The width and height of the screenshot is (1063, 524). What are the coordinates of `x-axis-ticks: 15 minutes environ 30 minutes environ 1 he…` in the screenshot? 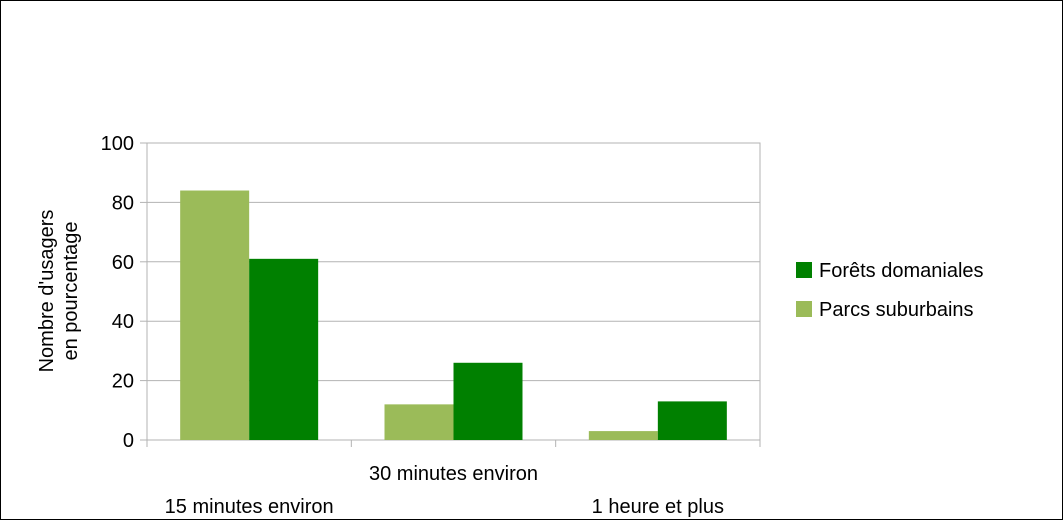 It's located at (453, 479).